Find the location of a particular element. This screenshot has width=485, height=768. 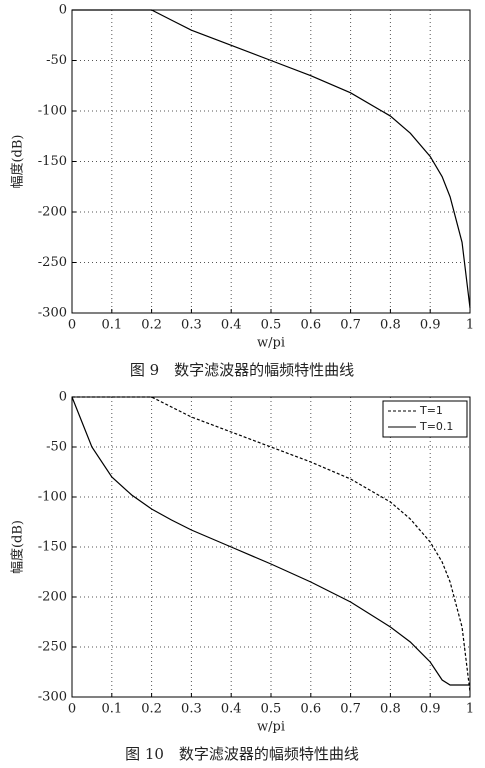

caption: 图 10 数字滤波器的幅频特性曲线 is located at coordinates (242, 754).